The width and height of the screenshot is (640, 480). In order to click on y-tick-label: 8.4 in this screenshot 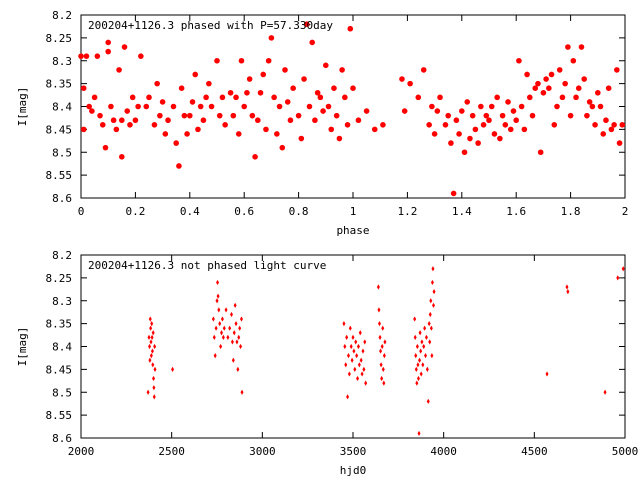, I will do `click(62, 107)`.